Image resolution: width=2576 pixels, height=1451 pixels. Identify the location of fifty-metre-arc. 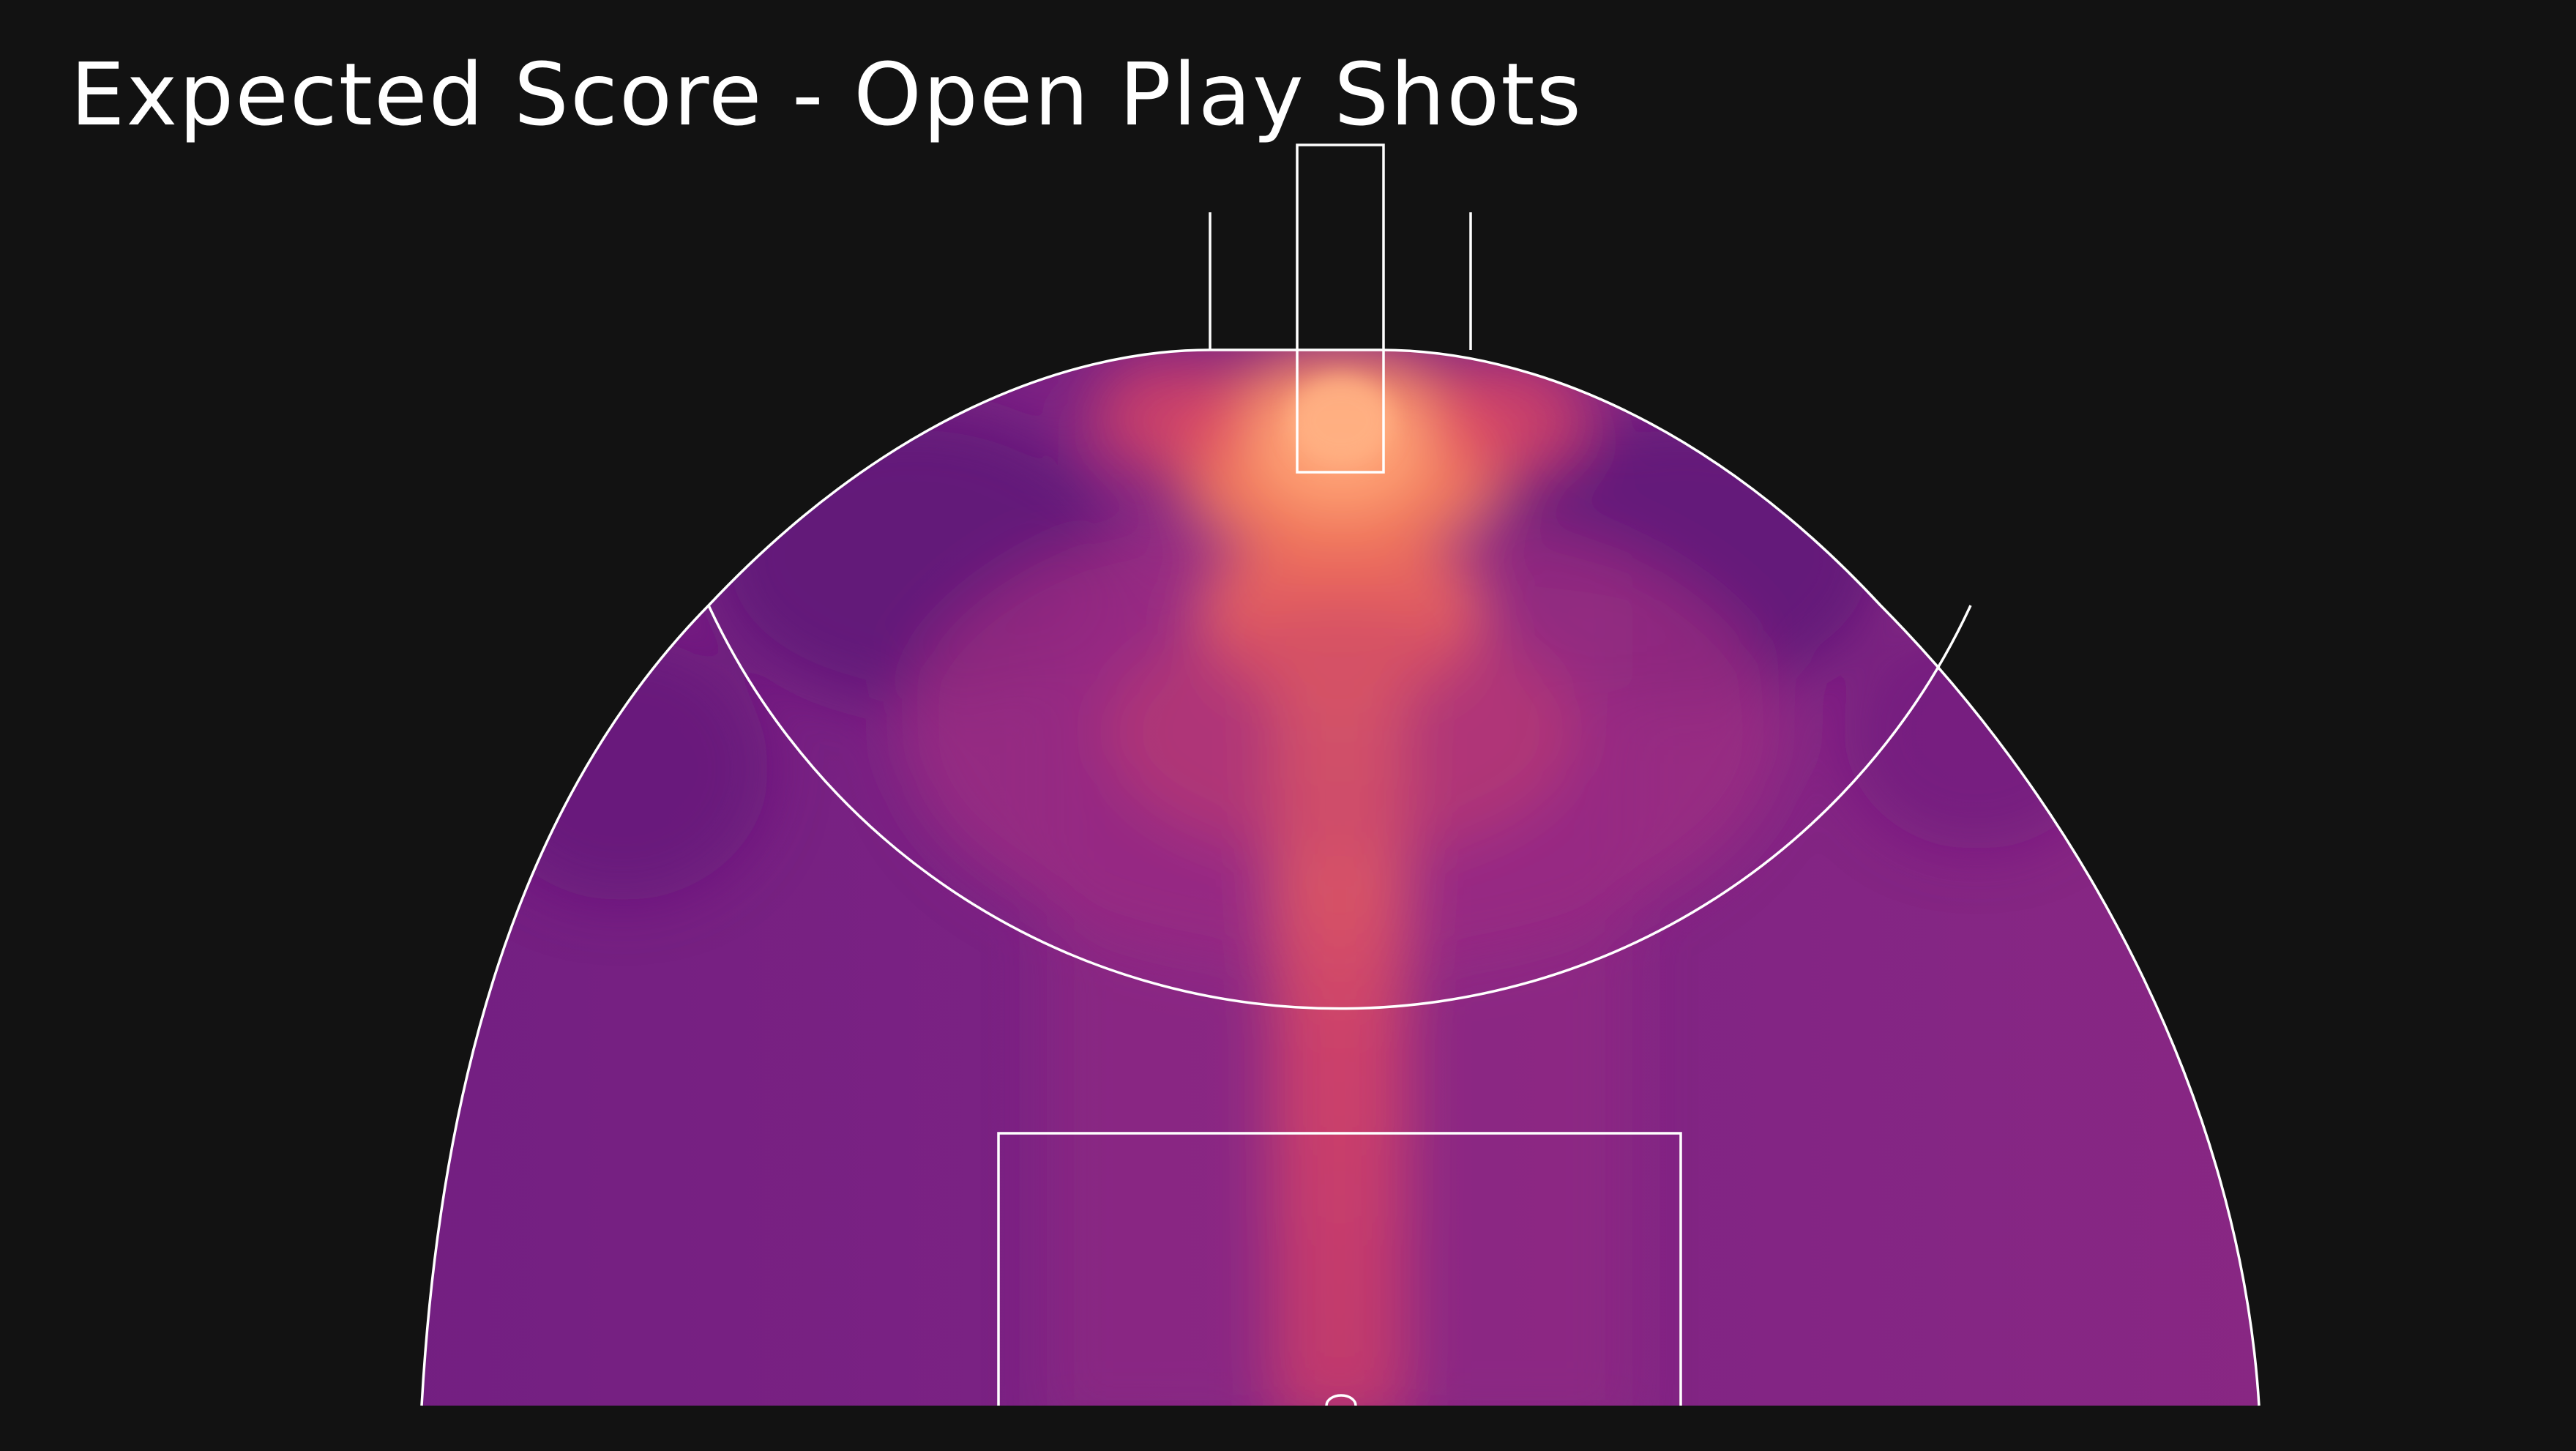
(1339, 807).